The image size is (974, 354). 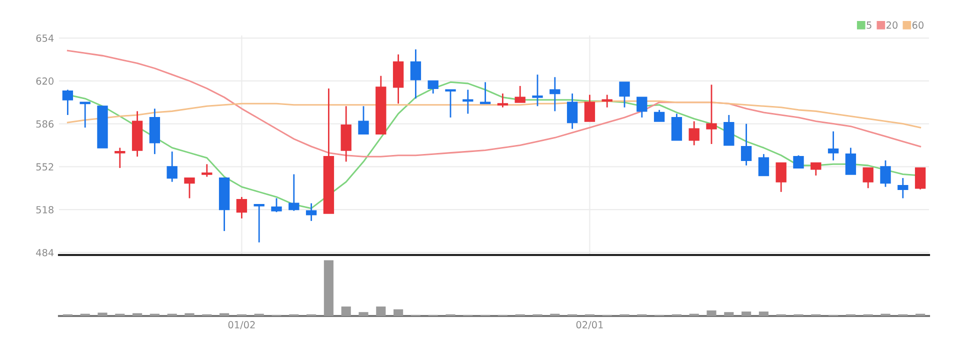 I want to click on y-tick-label: 552, so click(x=45, y=167).